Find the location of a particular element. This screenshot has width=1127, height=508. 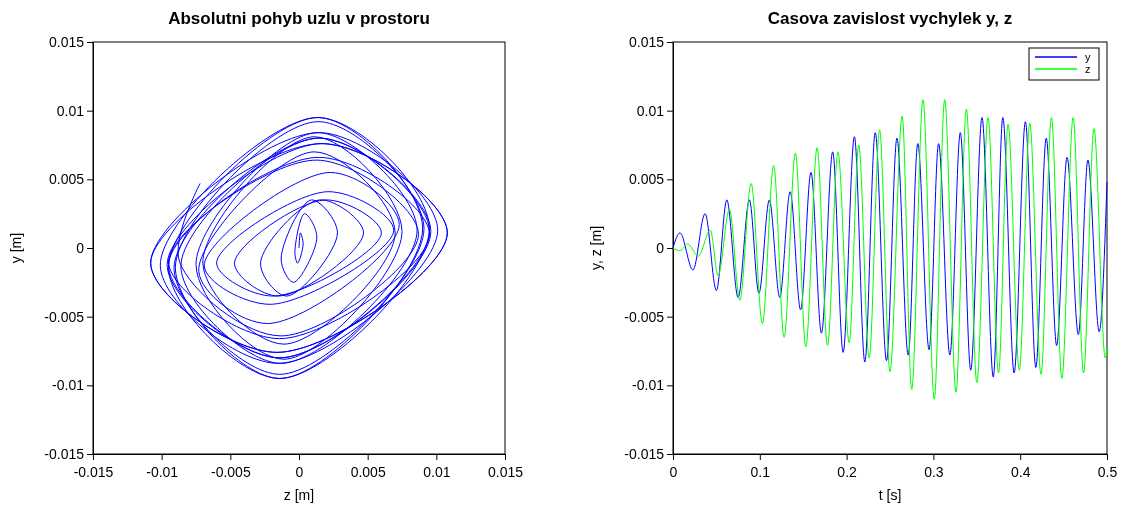

x-axis-title: z [m] is located at coordinates (299, 495).